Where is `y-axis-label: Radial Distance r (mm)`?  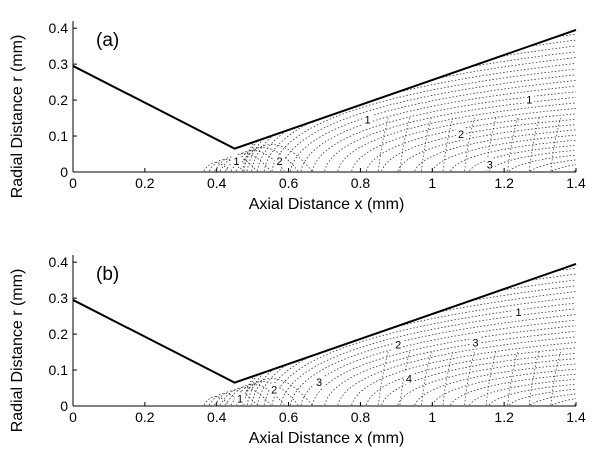
y-axis-label: Radial Distance r (mm) is located at coordinates (17, 117).